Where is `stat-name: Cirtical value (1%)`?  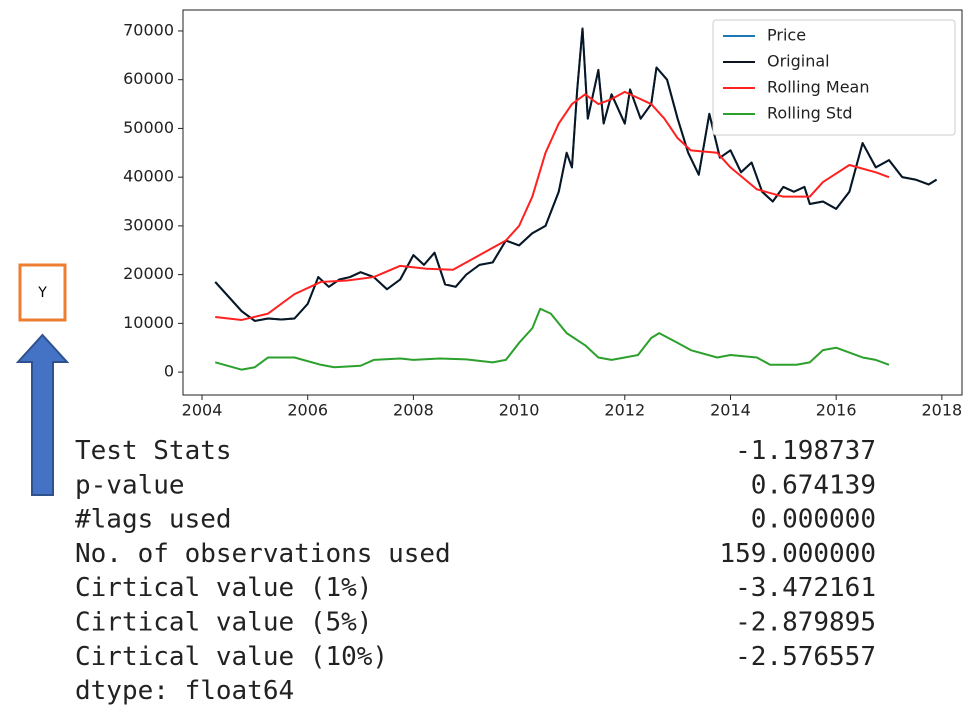 stat-name: Cirtical value (1%) is located at coordinates (223, 588).